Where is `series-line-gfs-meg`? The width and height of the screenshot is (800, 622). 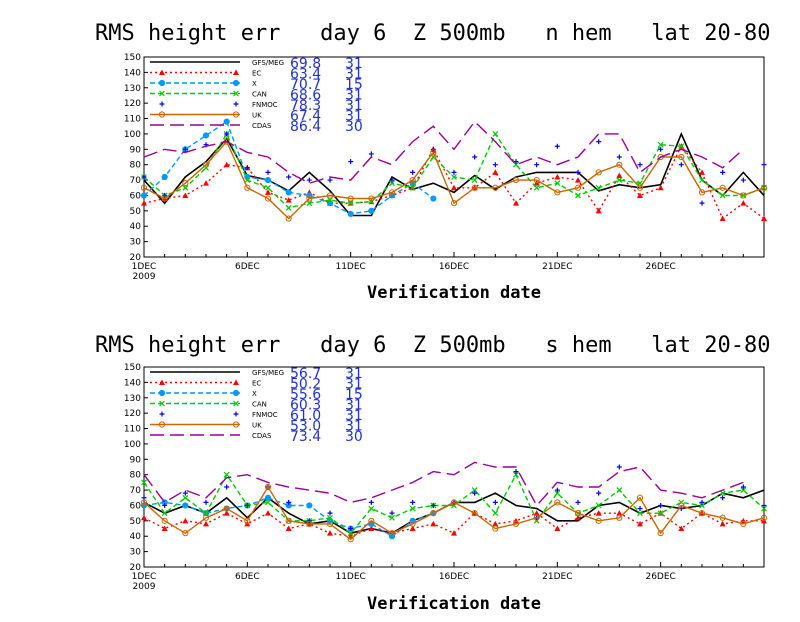
series-line-gfs-meg is located at coordinates (454, 512).